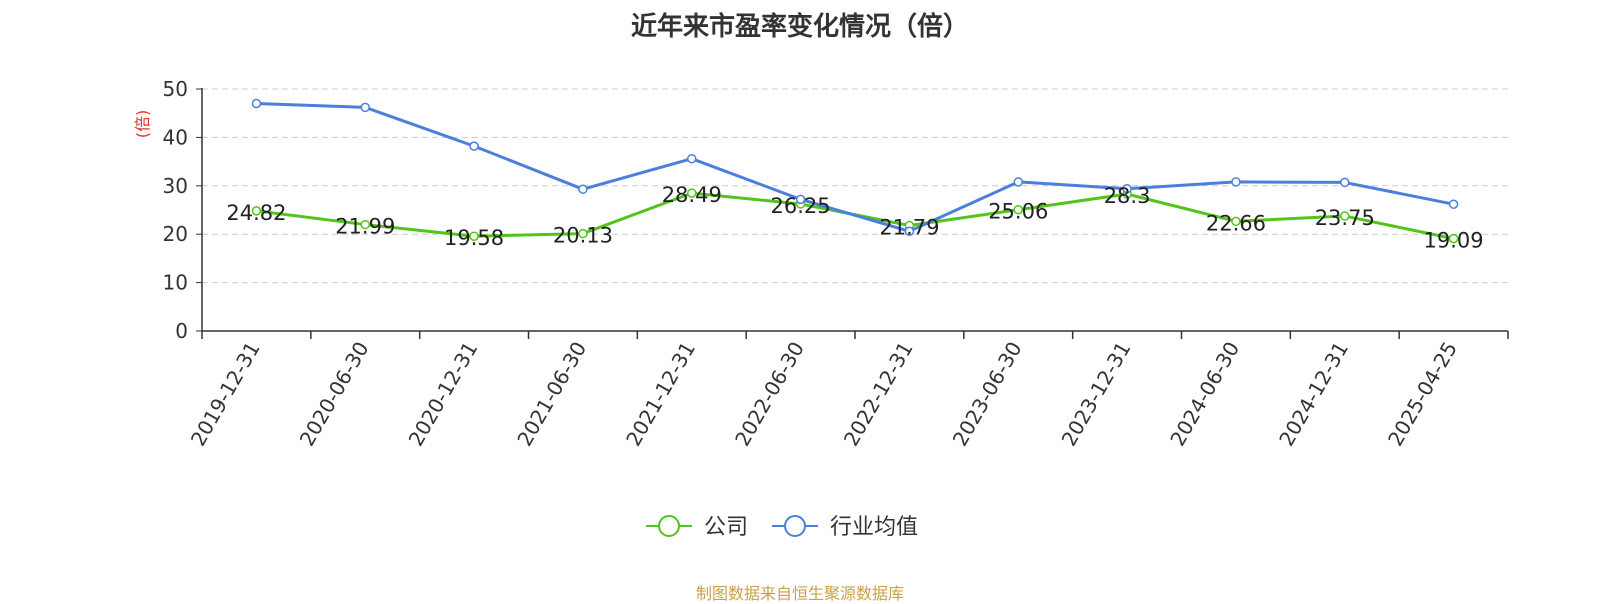  What do you see at coordinates (443, 394) in the screenshot?
I see `x-tick-label: 2020-12-31` at bounding box center [443, 394].